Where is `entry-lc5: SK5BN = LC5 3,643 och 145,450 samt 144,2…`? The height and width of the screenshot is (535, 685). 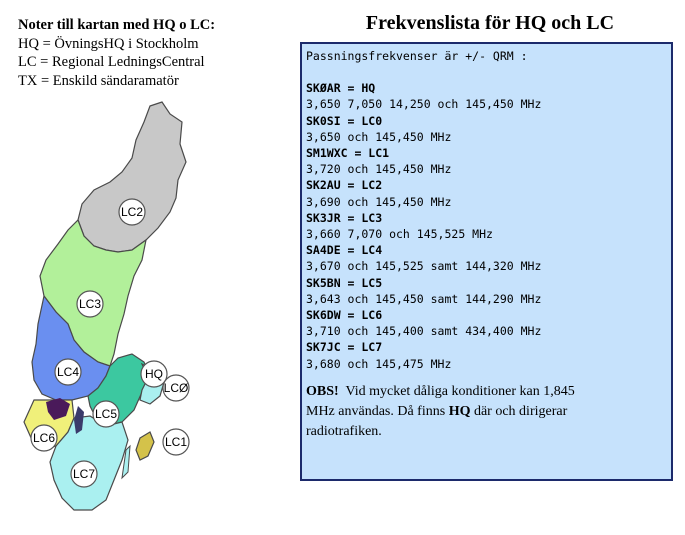
entry-lc5: SK5BN = LC5 3,643 och 145,450 samt 144,2… is located at coordinates (488, 291).